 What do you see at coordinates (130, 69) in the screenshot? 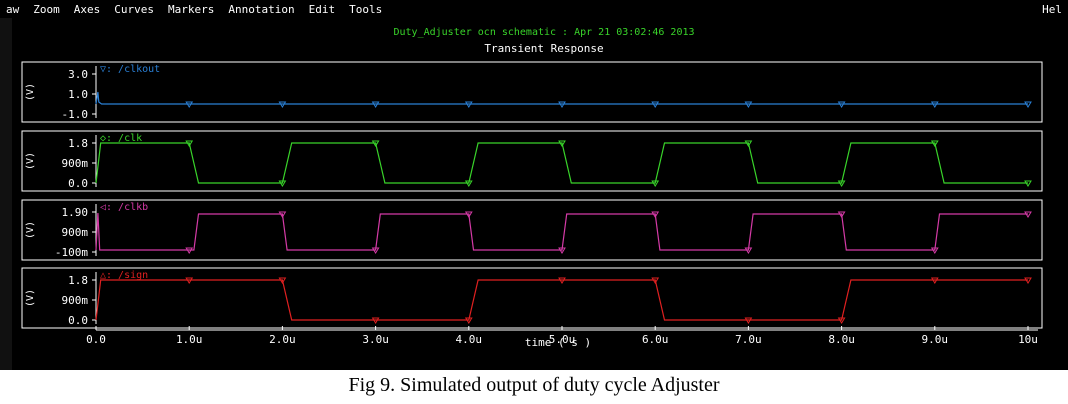
I see `legend-clkout: ▽: /clkout` at bounding box center [130, 69].